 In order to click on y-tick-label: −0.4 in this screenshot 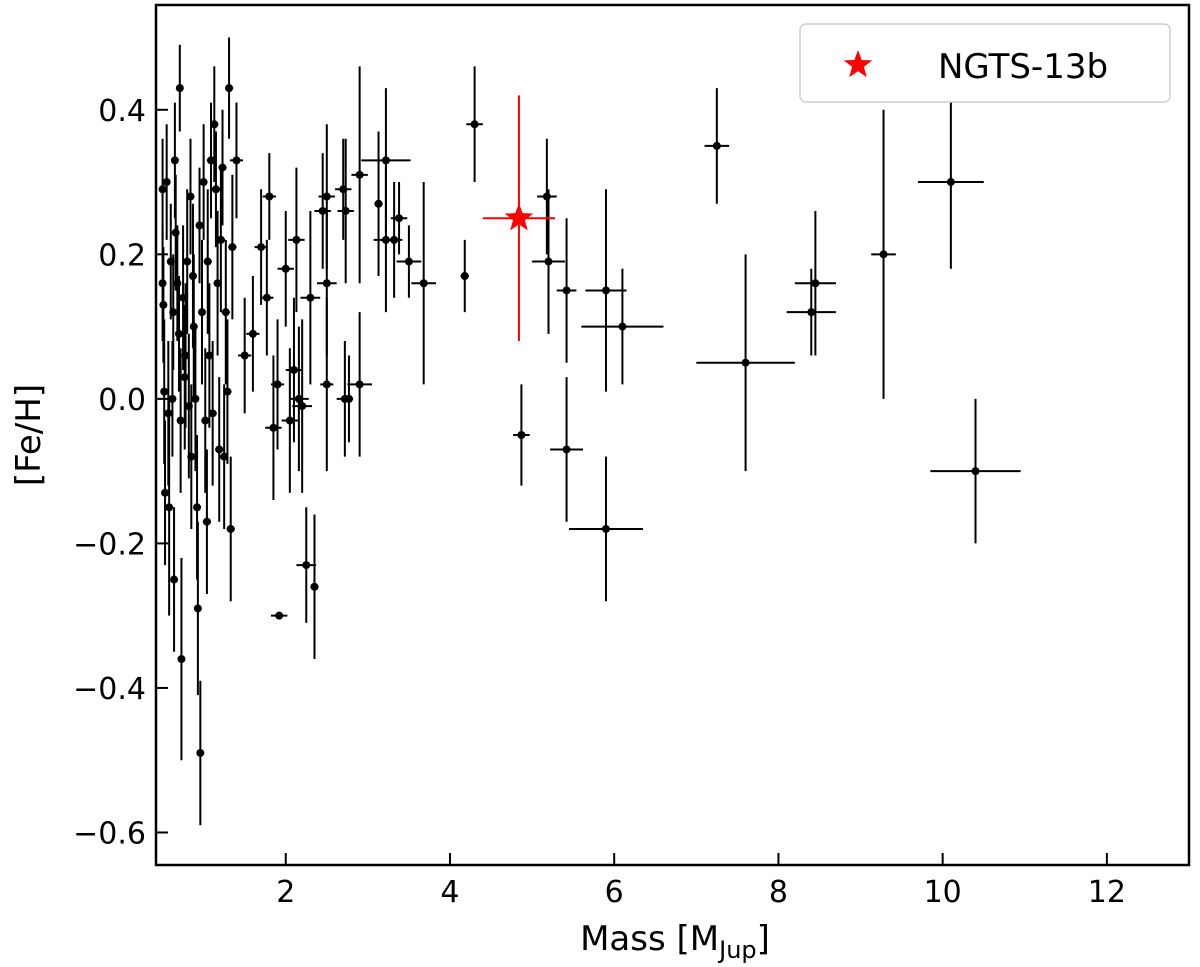, I will do `click(109, 689)`.